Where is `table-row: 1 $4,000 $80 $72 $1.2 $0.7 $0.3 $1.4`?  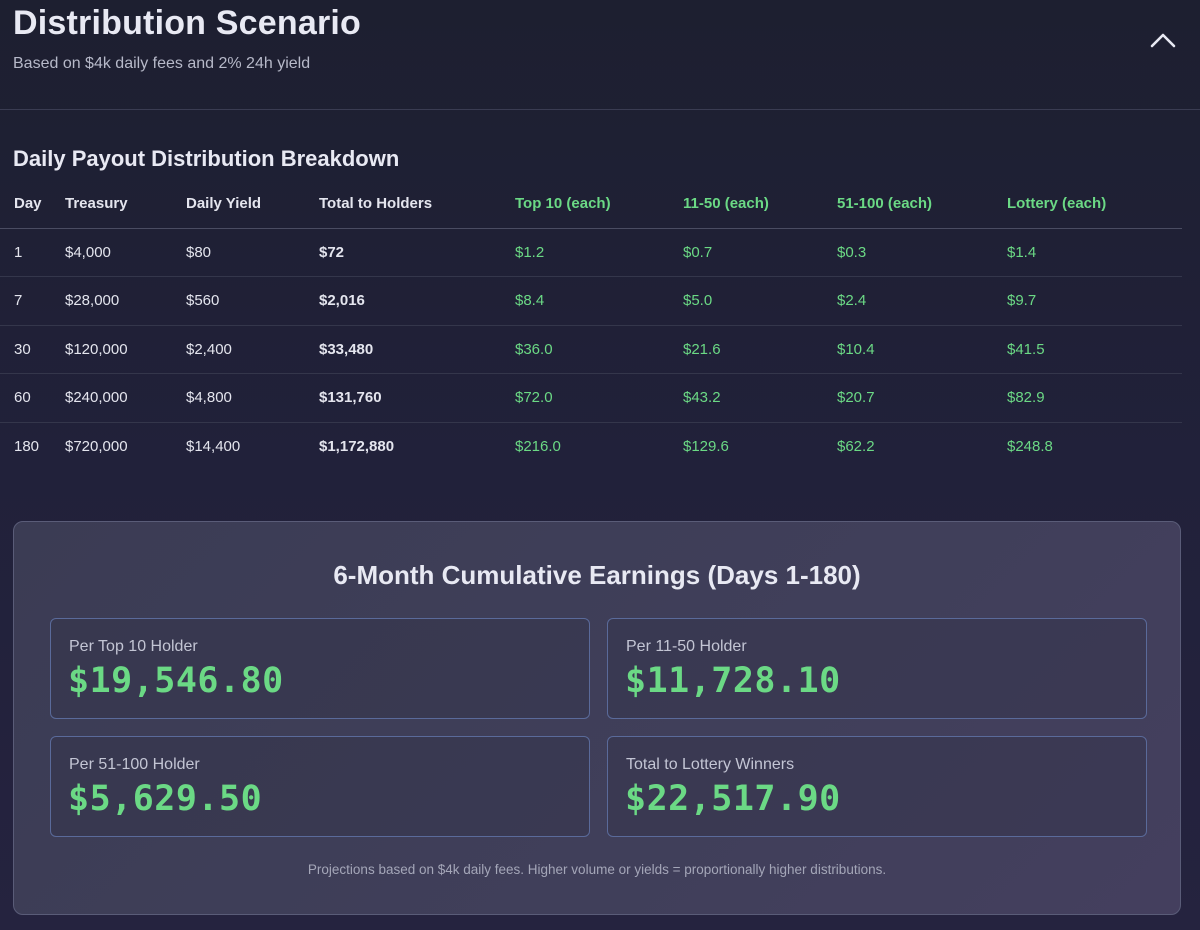
table-row: 1 $4,000 $80 $72 $1.2 $0.7 $0.3 $1.4 is located at coordinates (591, 252).